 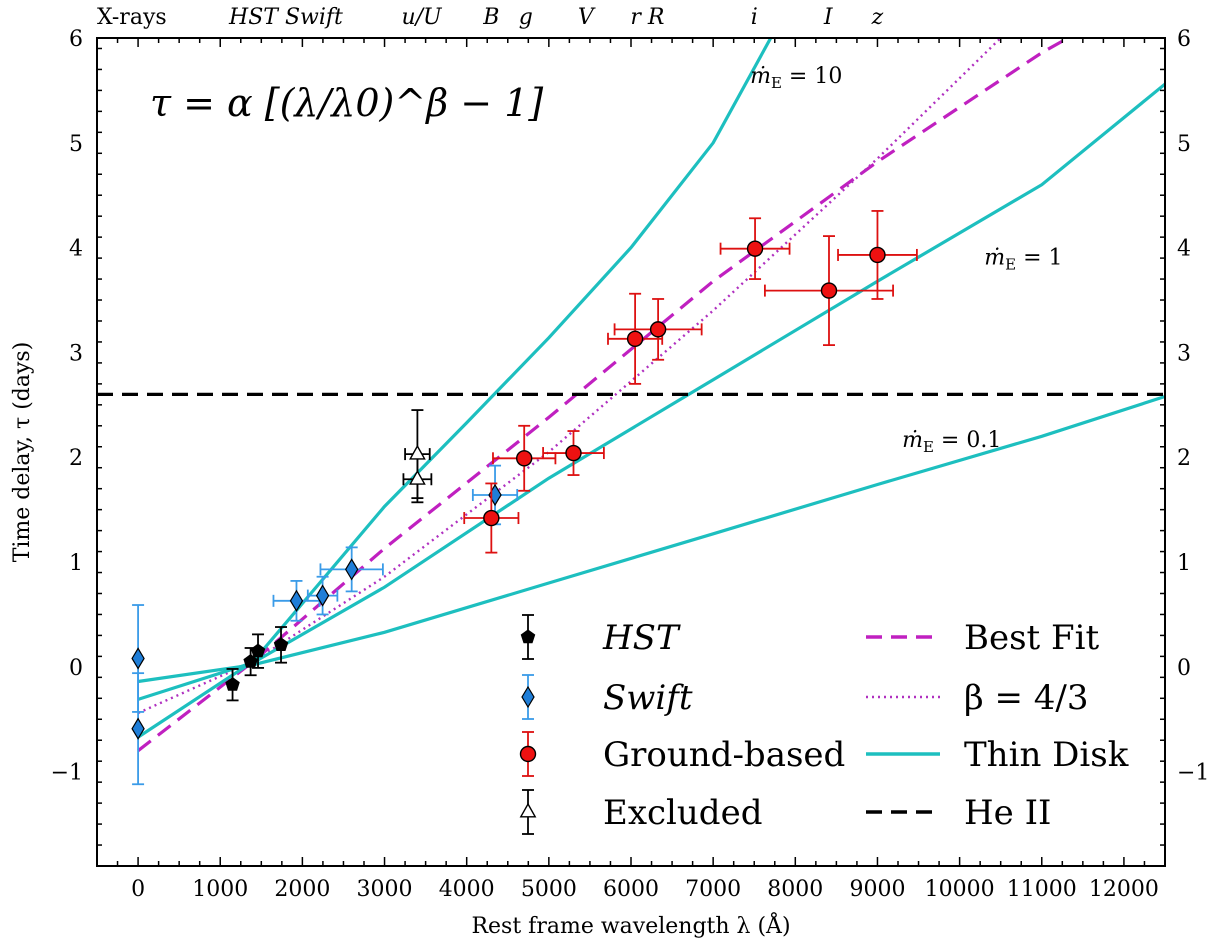 What do you see at coordinates (526, 17) in the screenshot?
I see `band-label: g` at bounding box center [526, 17].